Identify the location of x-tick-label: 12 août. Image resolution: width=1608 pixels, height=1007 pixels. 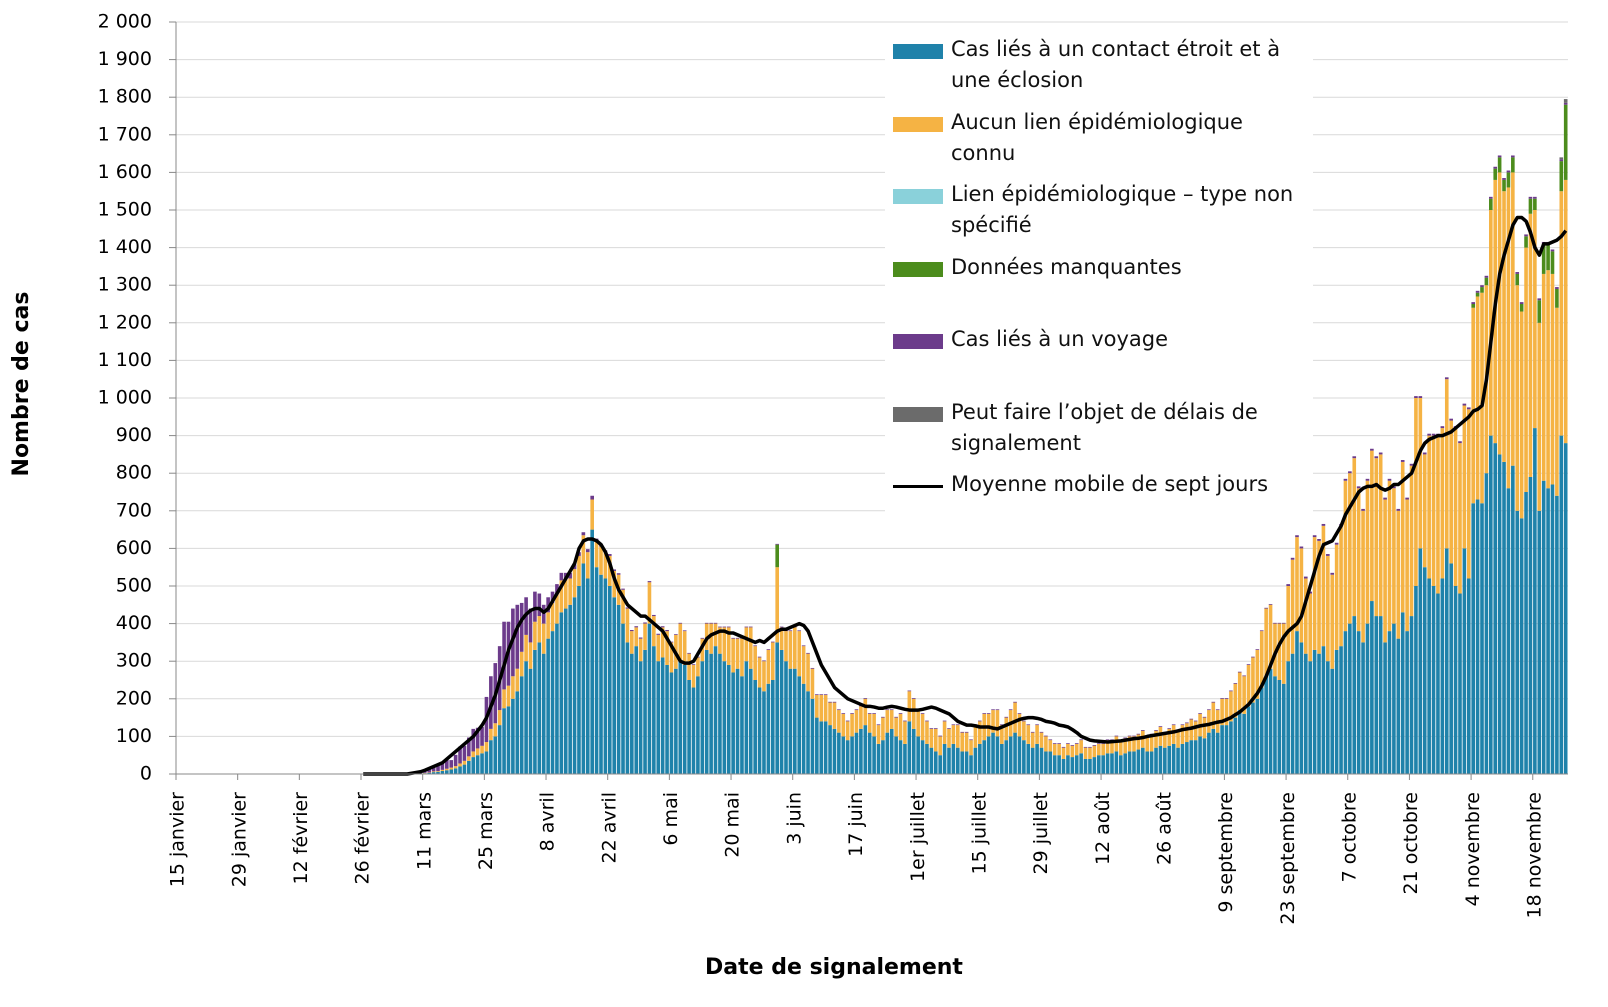
(1103, 828).